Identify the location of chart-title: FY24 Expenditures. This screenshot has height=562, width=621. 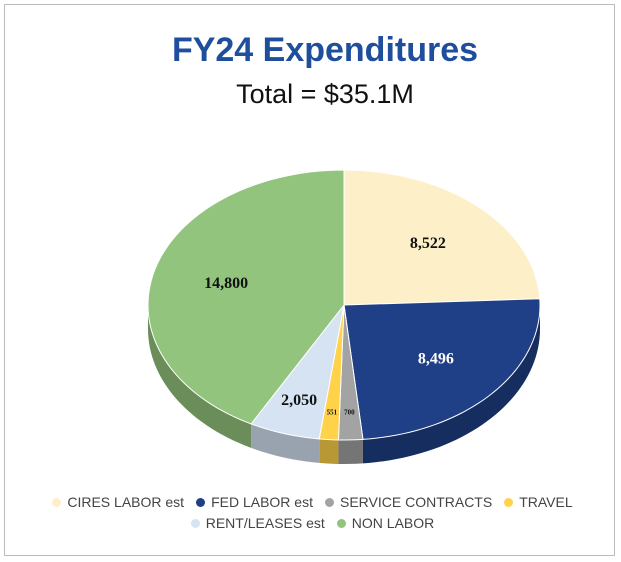
(325, 50).